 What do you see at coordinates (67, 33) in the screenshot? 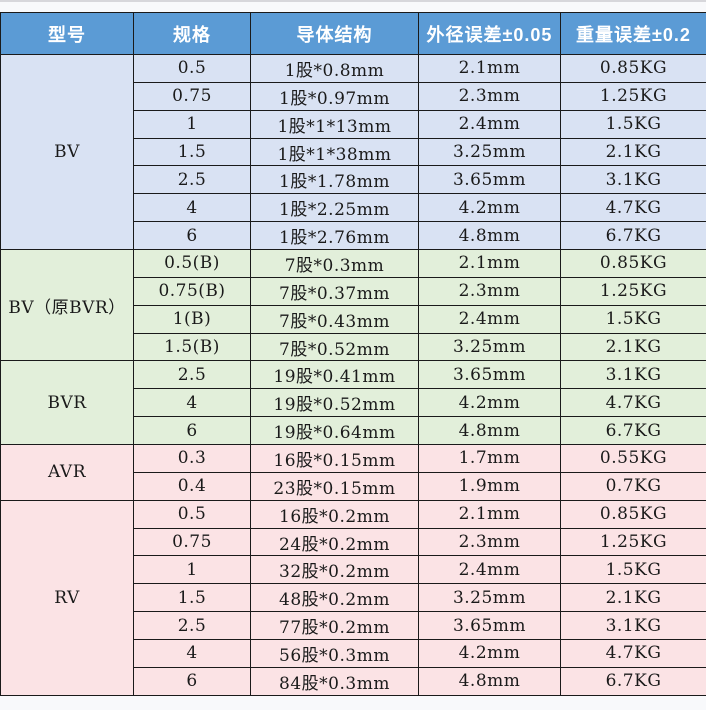
I see `header-model: 型号` at bounding box center [67, 33].